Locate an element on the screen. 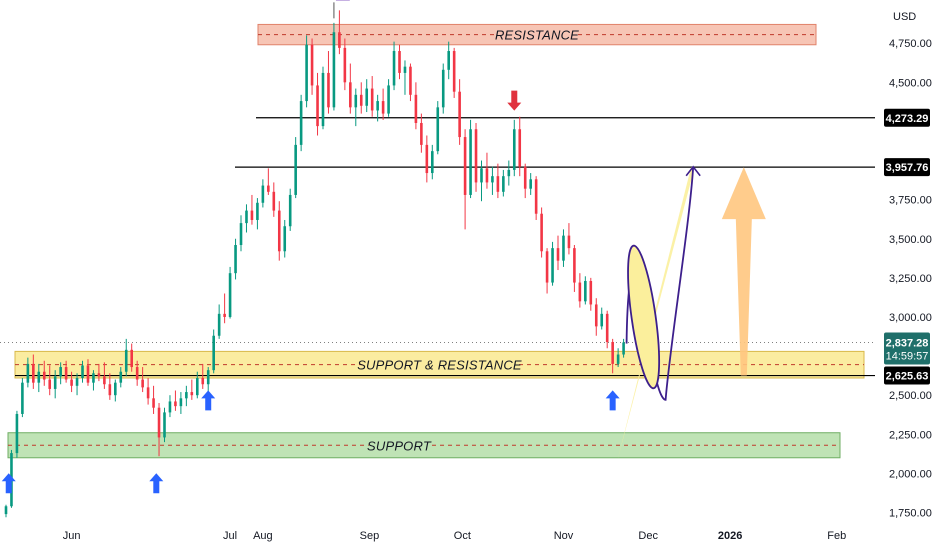  level-4273-badge-label: 4,273.29 is located at coordinates (907, 119).